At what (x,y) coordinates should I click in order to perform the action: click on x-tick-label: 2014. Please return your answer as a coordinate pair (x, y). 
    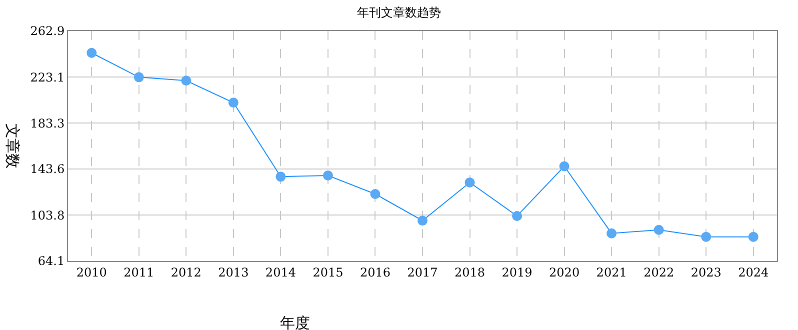
    Looking at the image, I should click on (280, 272).